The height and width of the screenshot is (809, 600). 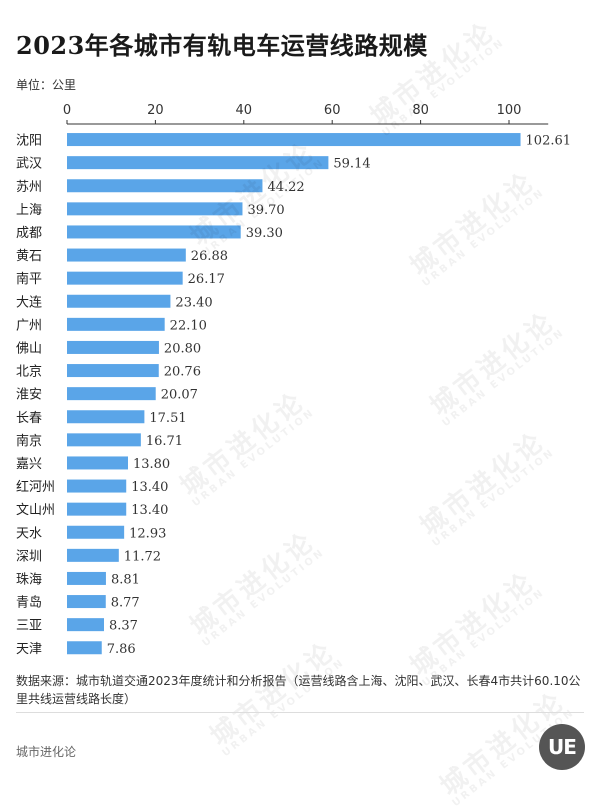 I want to click on category-label: 武汉, so click(x=29, y=164).